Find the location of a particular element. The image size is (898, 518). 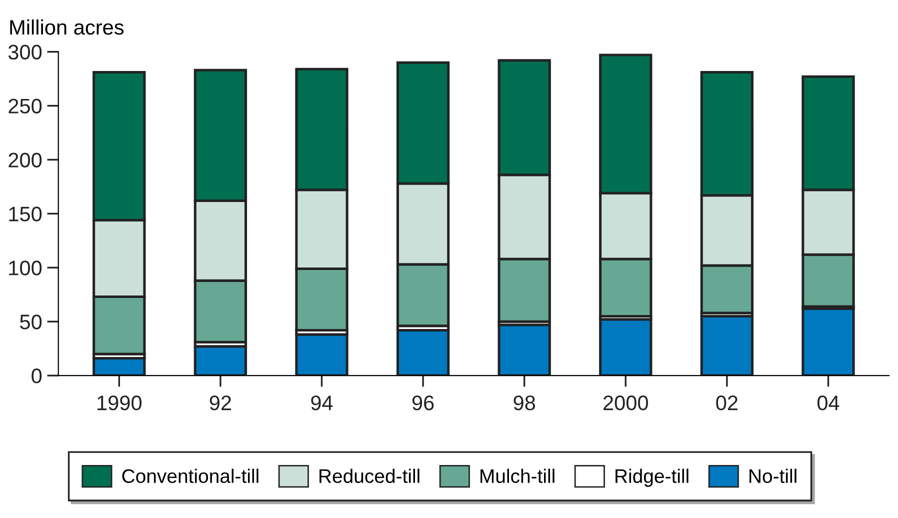

y-tick-label: 150 is located at coordinates (25, 214).